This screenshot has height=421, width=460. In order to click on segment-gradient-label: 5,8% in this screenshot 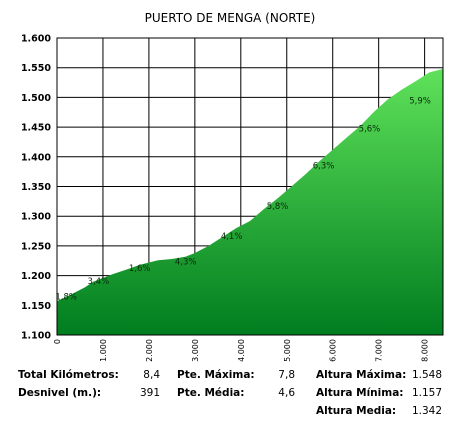, I will do `click(278, 207)`.